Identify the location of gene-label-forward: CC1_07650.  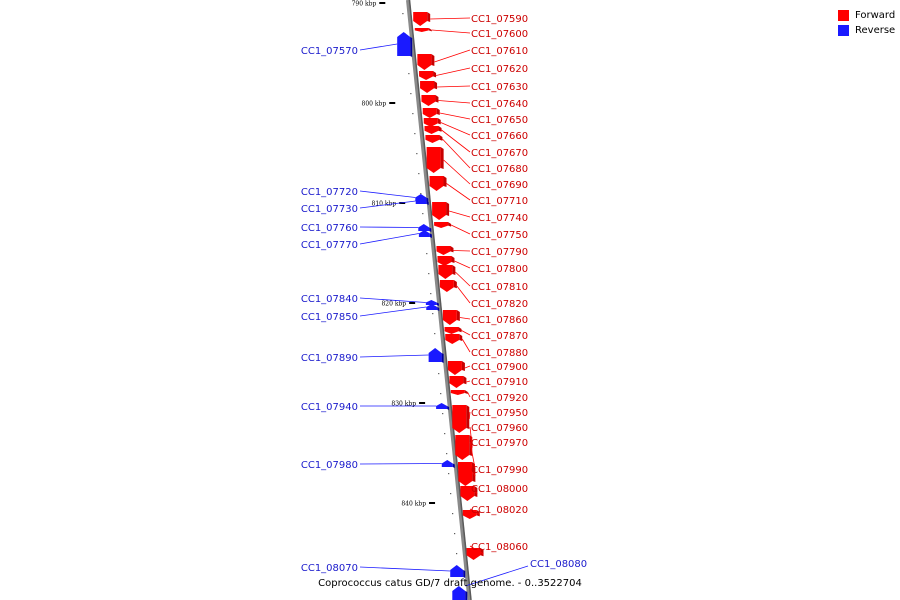
(499, 120).